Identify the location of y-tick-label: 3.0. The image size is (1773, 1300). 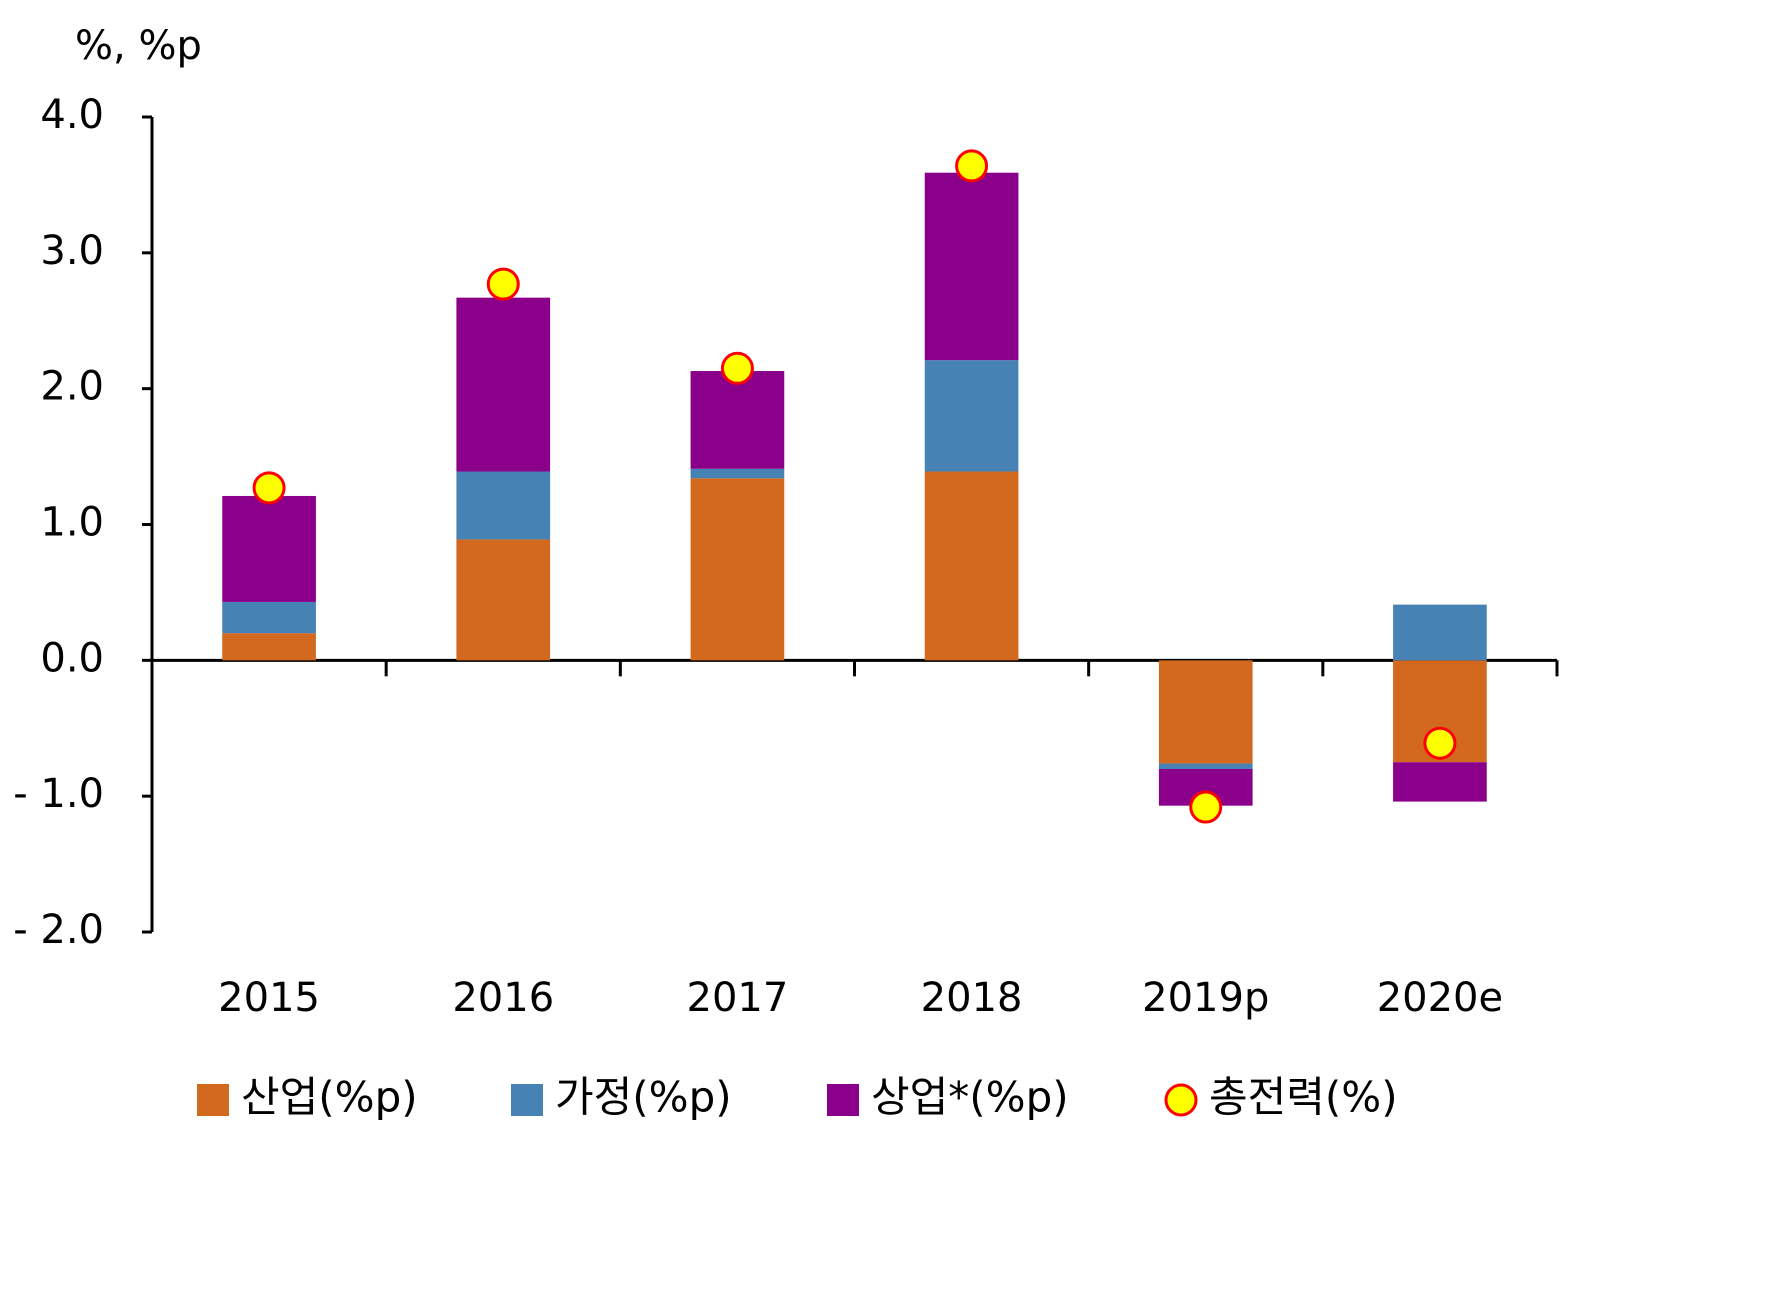
(72, 251).